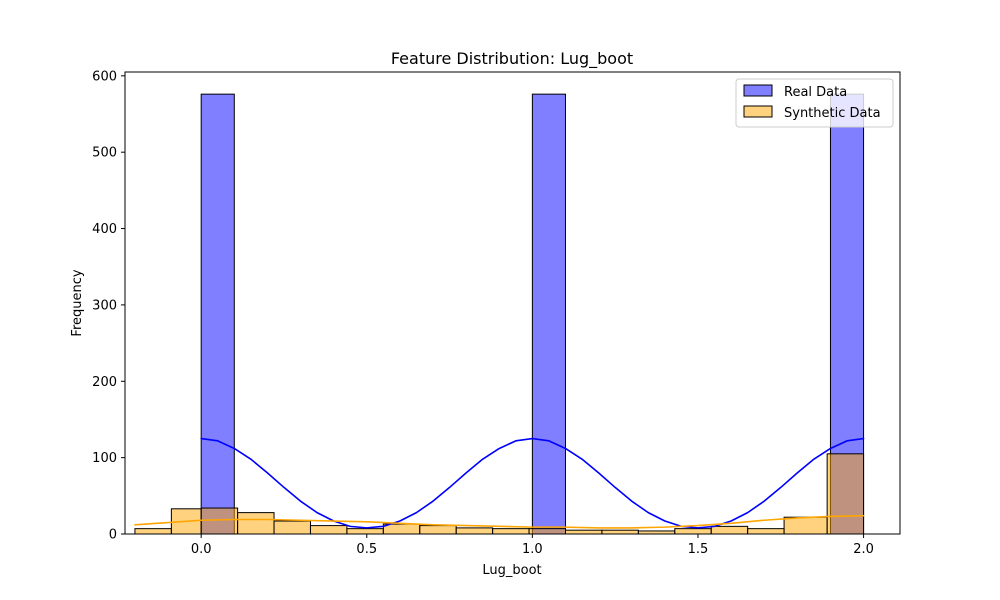  What do you see at coordinates (832, 113) in the screenshot?
I see `legend-label-synthetic: Synthetic Data` at bounding box center [832, 113].